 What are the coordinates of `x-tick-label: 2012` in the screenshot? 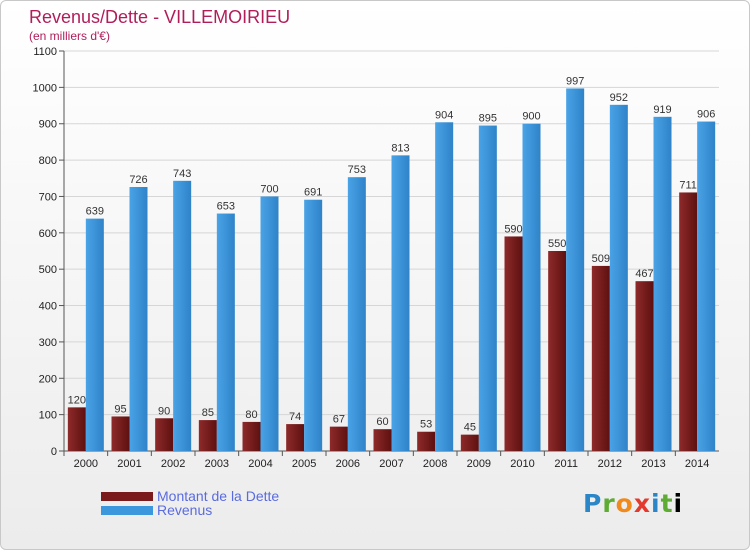 It's located at (610, 464).